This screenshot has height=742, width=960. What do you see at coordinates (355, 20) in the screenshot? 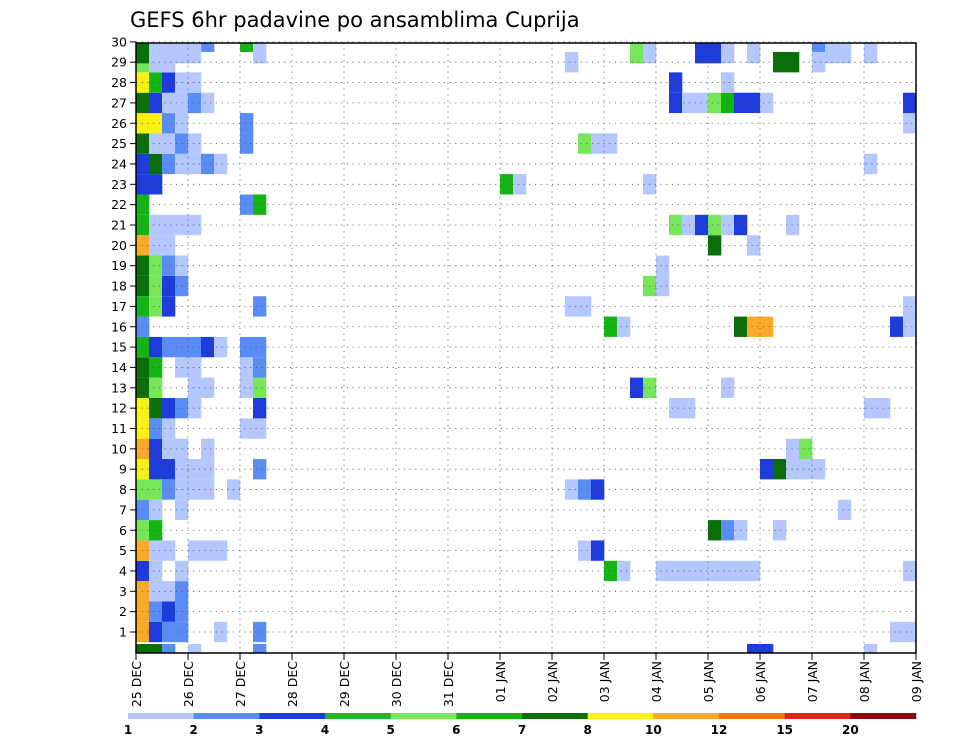
I see `chart-title: GEFS 6hr padavine po ansamblima Cuprija` at bounding box center [355, 20].